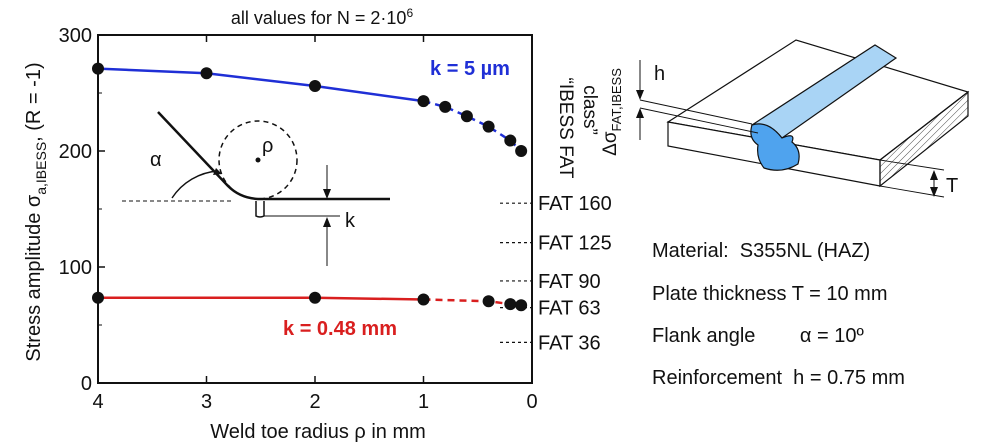 The width and height of the screenshot is (992, 446). What do you see at coordinates (340, 329) in the screenshot?
I see `series-label: k = 0.48 mm` at bounding box center [340, 329].